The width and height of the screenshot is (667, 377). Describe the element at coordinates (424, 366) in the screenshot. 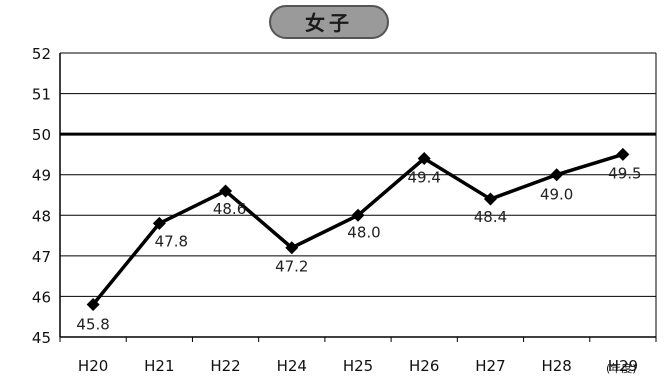

I see `x-tick-label: H26` at that location.